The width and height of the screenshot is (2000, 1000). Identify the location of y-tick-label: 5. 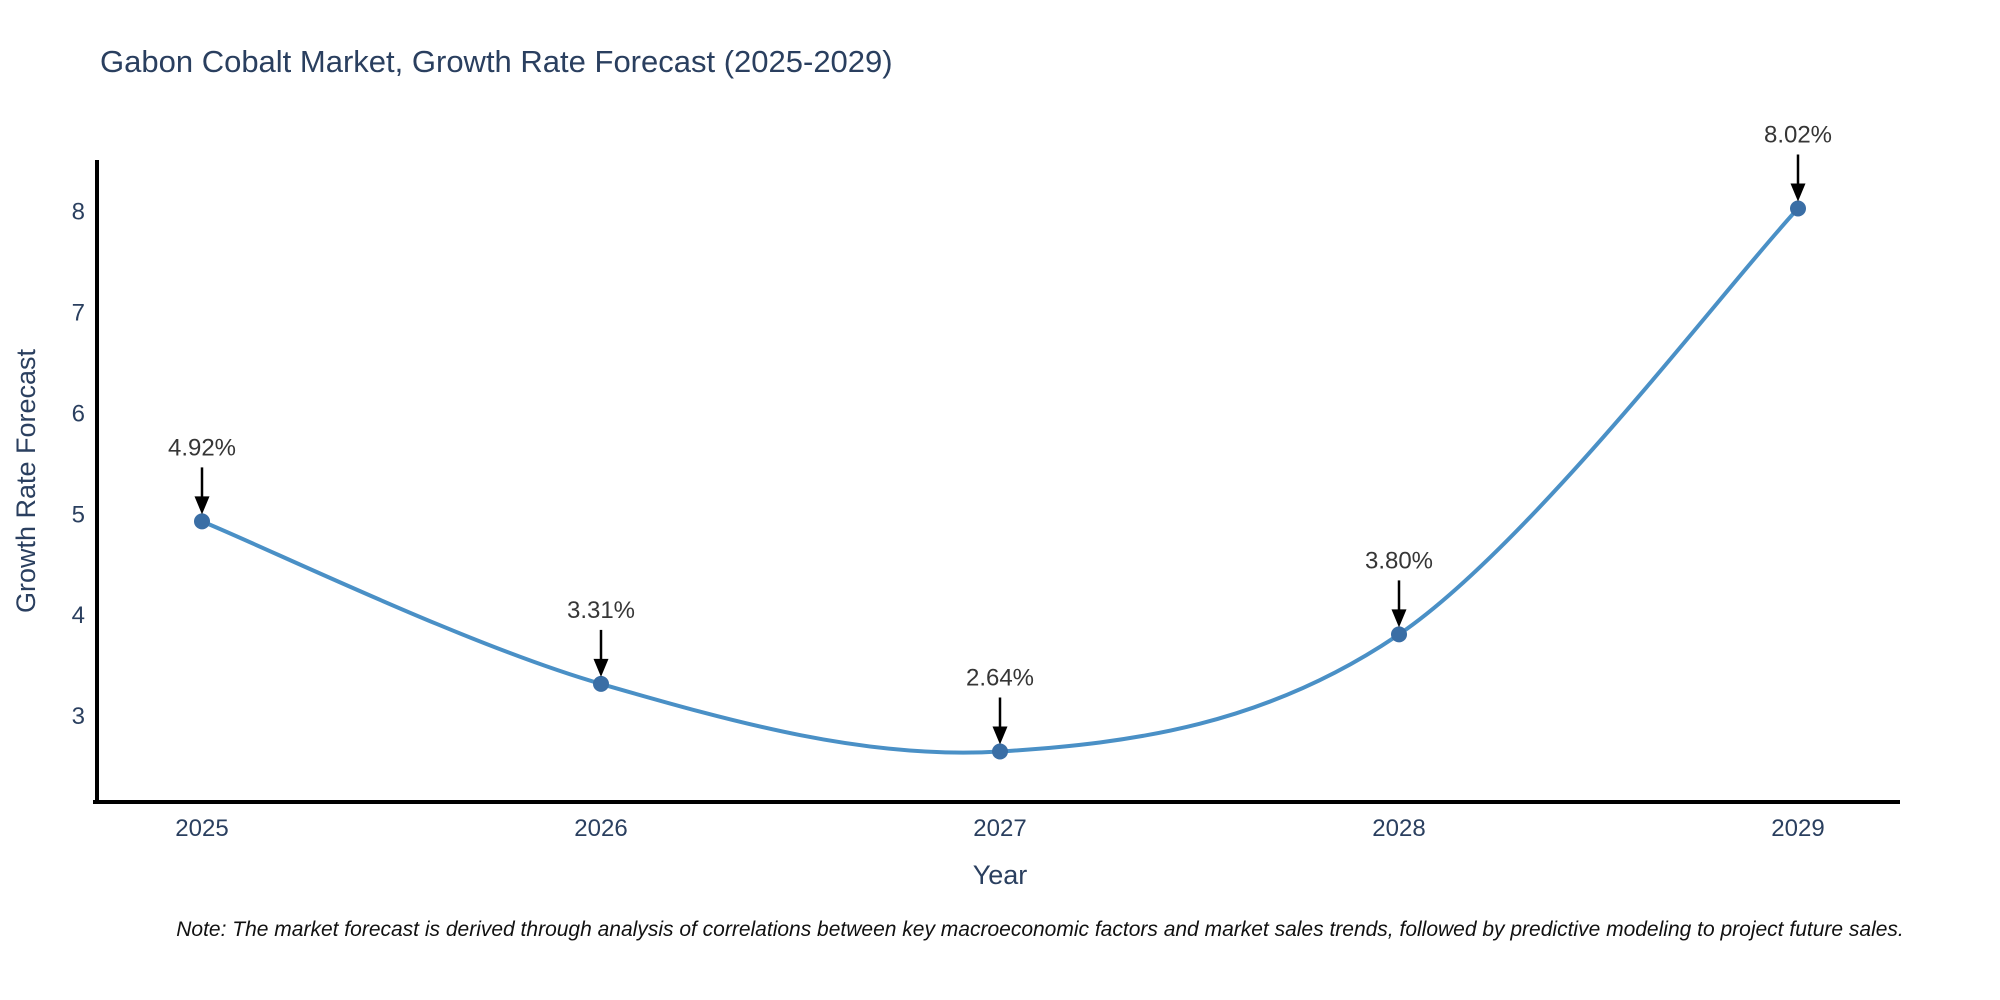
(78, 514).